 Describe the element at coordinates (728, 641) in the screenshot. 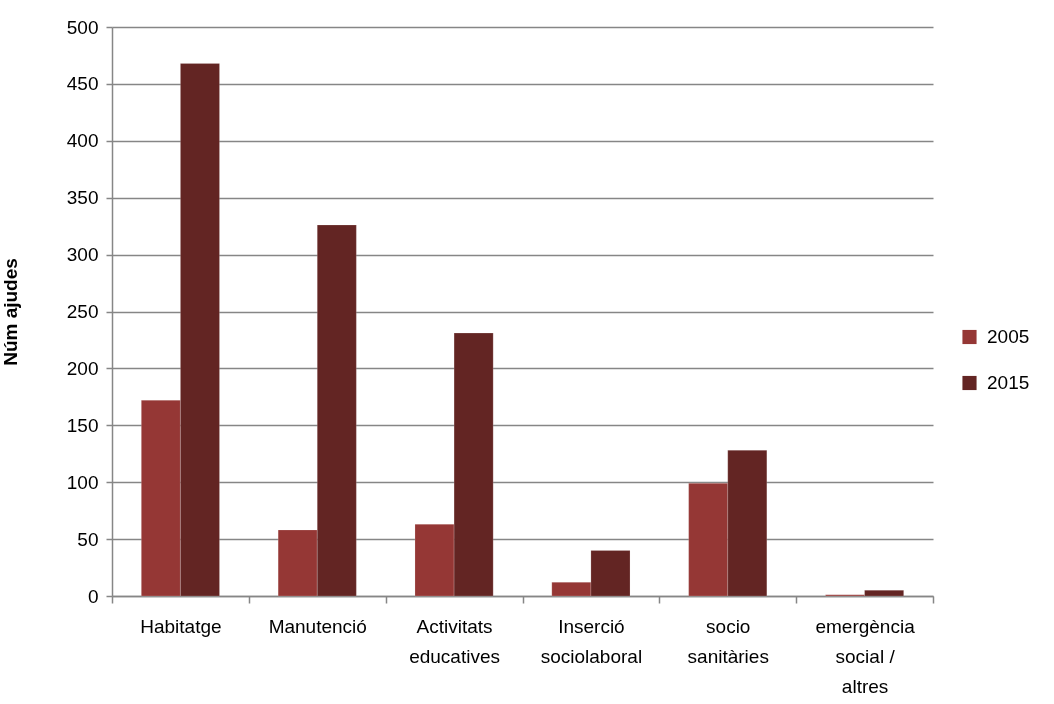

I see `x-tick-label: socio sanitàries` at that location.